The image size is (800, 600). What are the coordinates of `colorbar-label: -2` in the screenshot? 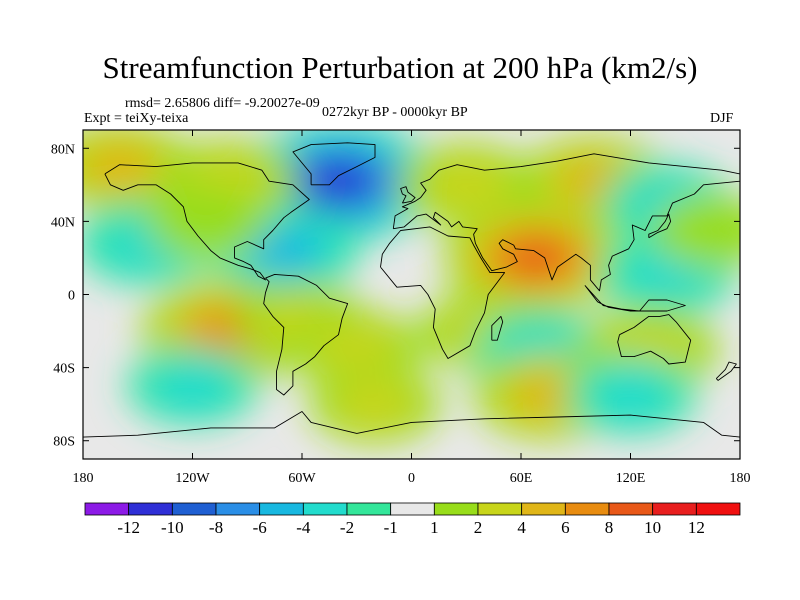 It's located at (347, 527).